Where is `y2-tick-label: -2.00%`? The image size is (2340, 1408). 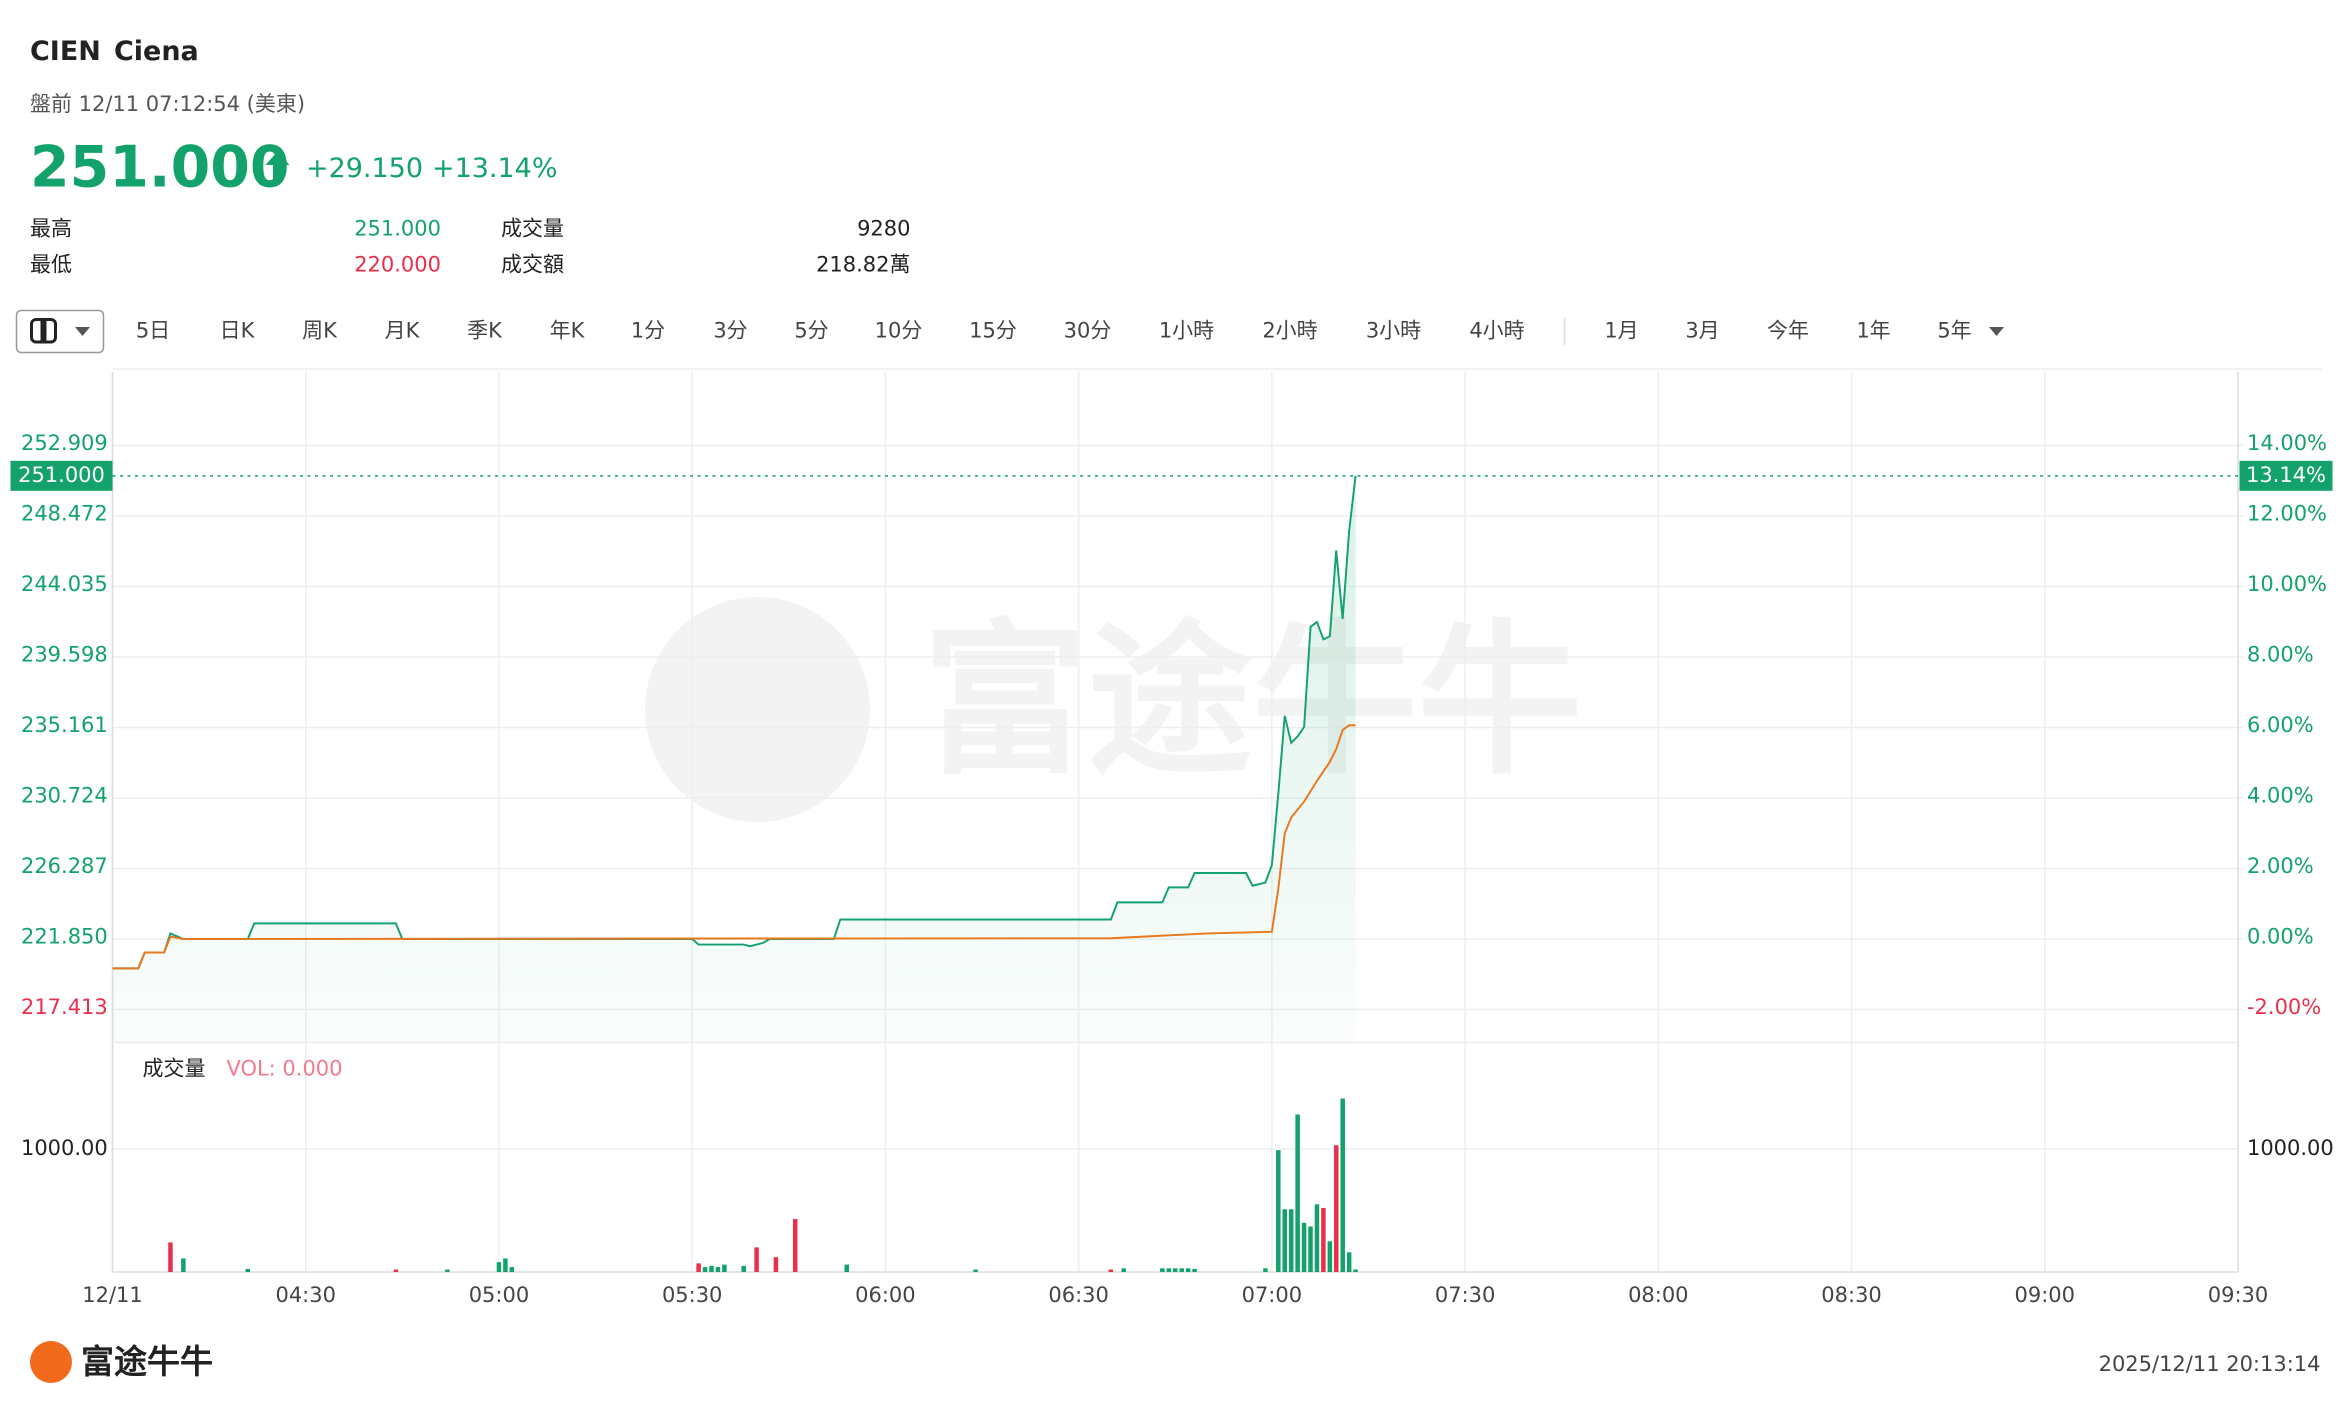
y2-tick-label: -2.00% is located at coordinates (2284, 1007).